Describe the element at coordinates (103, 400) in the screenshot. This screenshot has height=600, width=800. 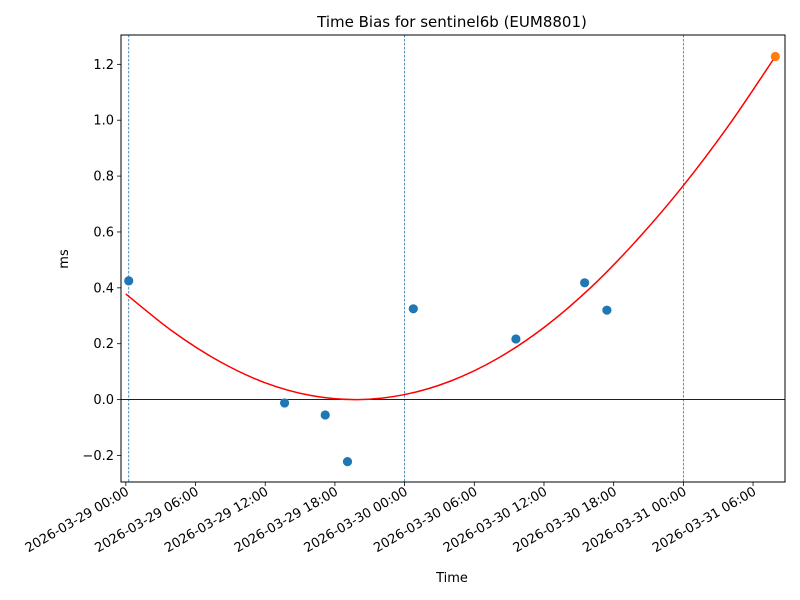
I see `y-tick-label: 0.0` at that location.